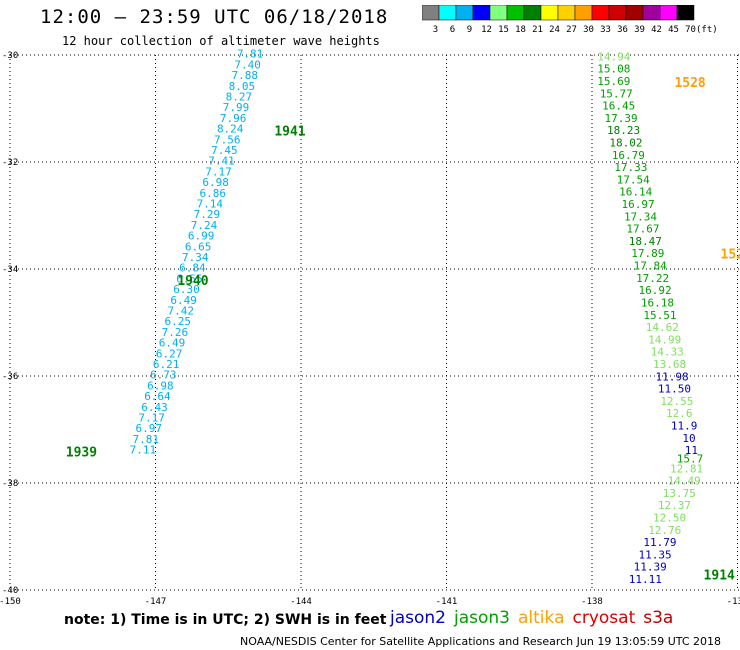 The image size is (740, 650). I want to click on wave-height-value: 10, so click(688, 438).